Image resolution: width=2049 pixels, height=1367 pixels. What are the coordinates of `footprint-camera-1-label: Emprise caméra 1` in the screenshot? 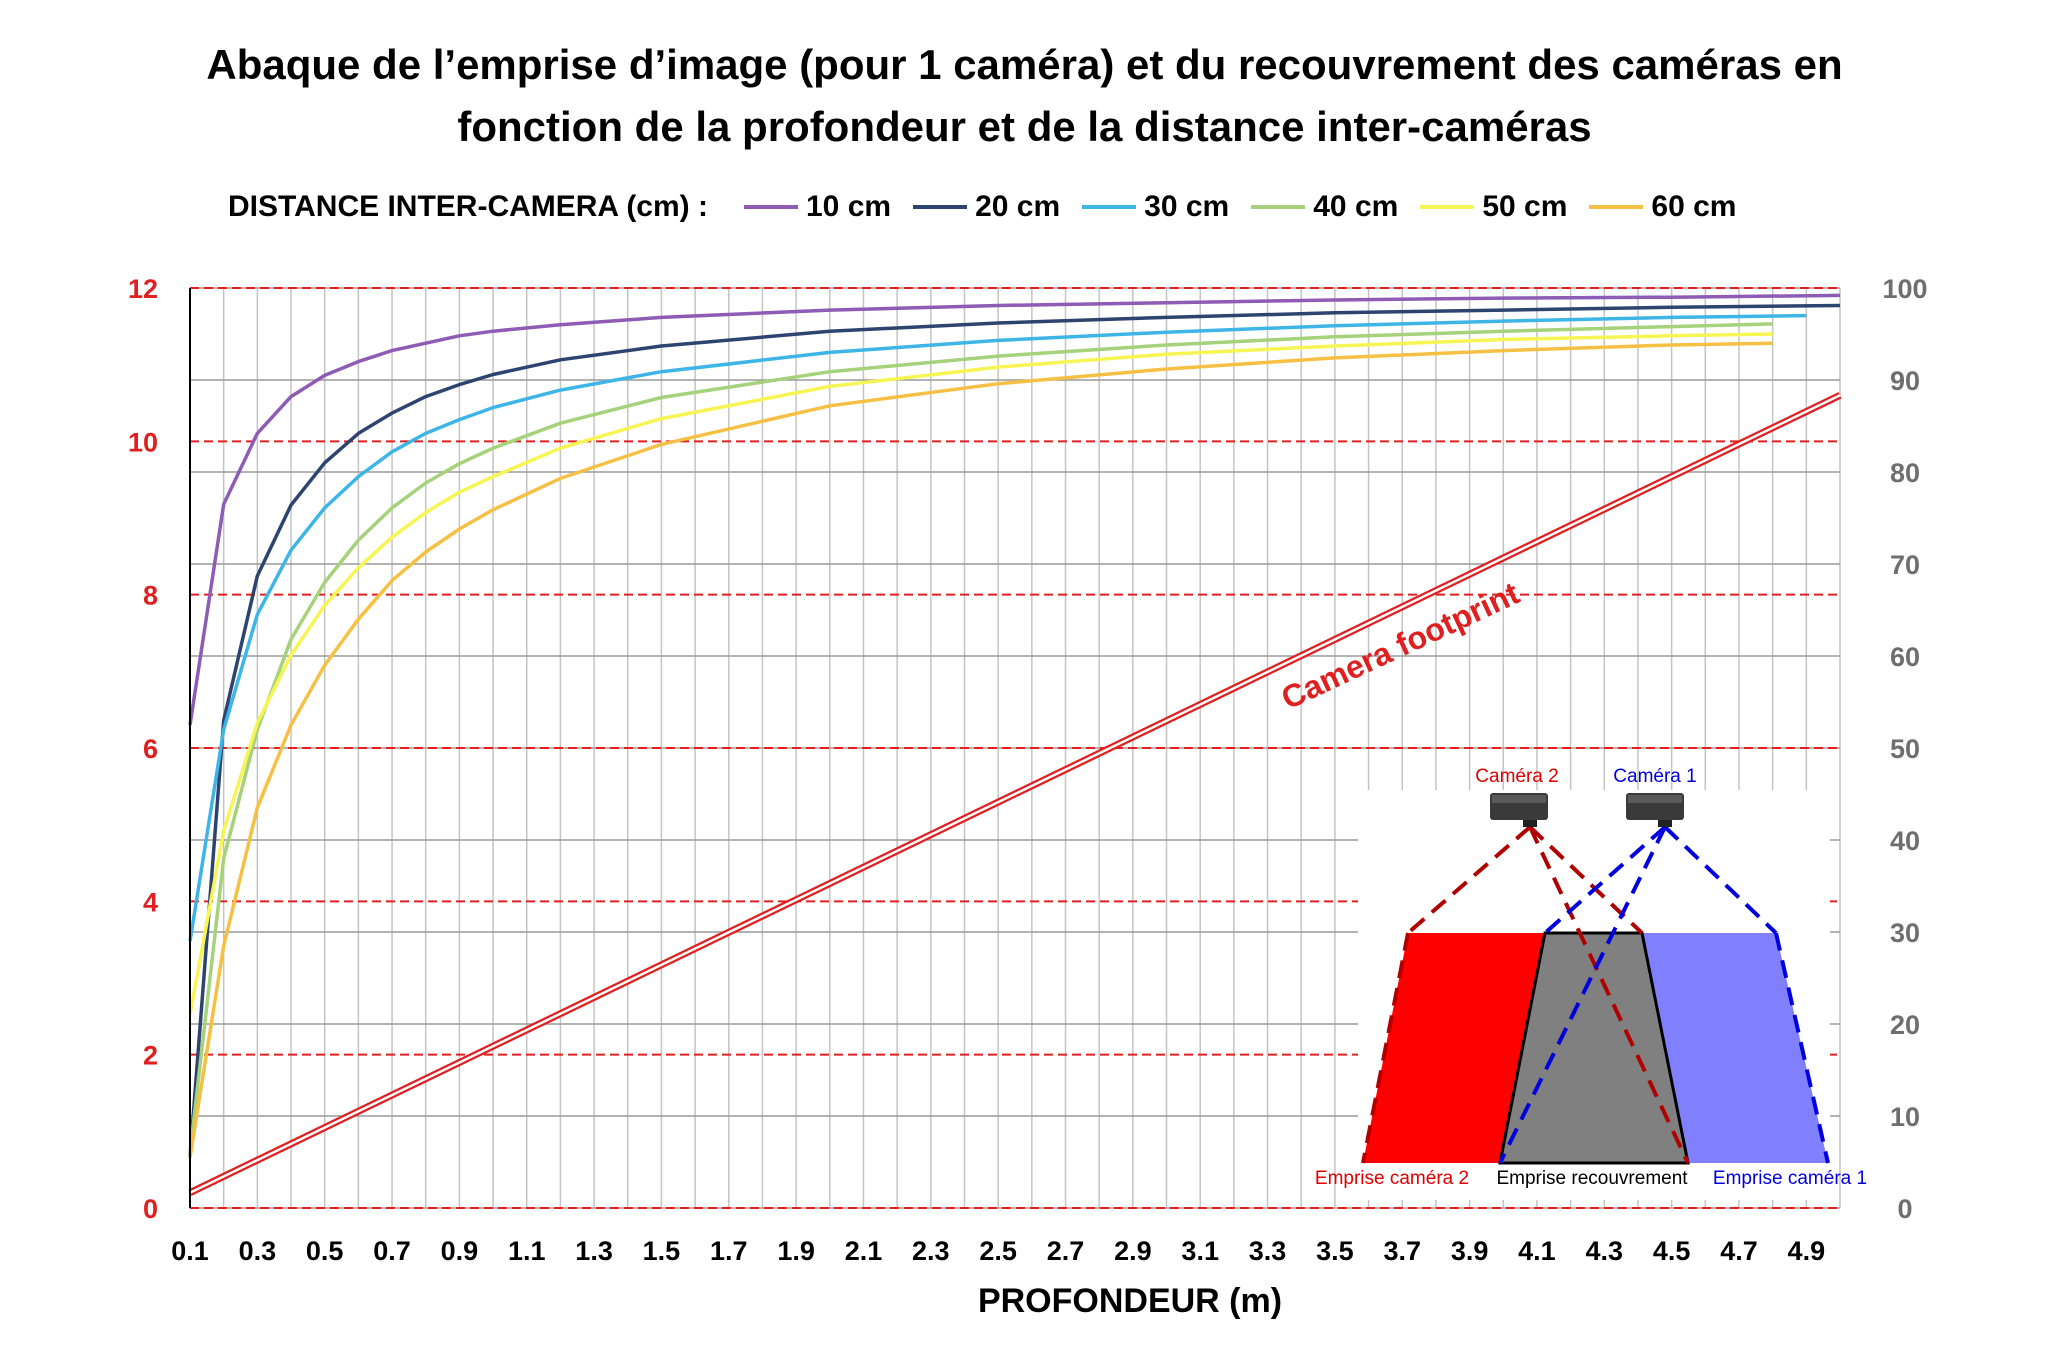 It's located at (1790, 1178).